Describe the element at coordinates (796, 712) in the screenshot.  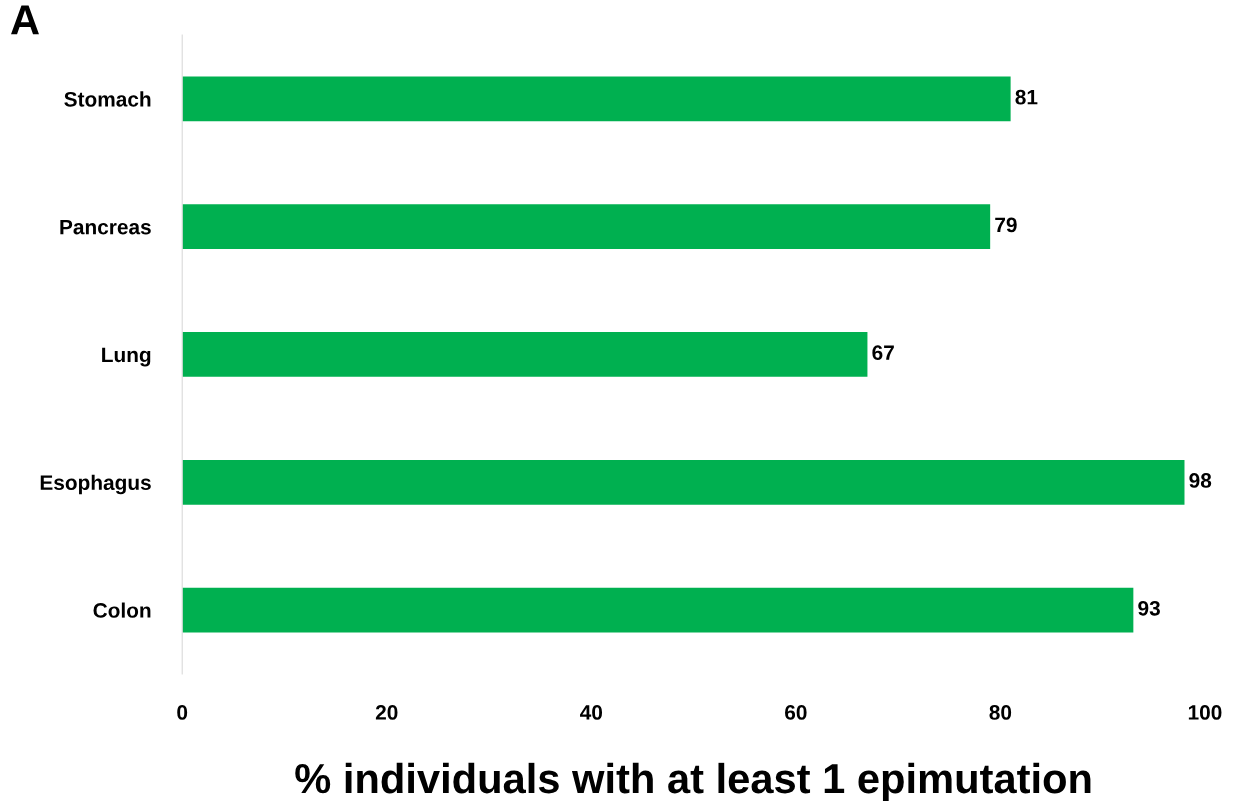
I see `x-tick-label: 60` at that location.